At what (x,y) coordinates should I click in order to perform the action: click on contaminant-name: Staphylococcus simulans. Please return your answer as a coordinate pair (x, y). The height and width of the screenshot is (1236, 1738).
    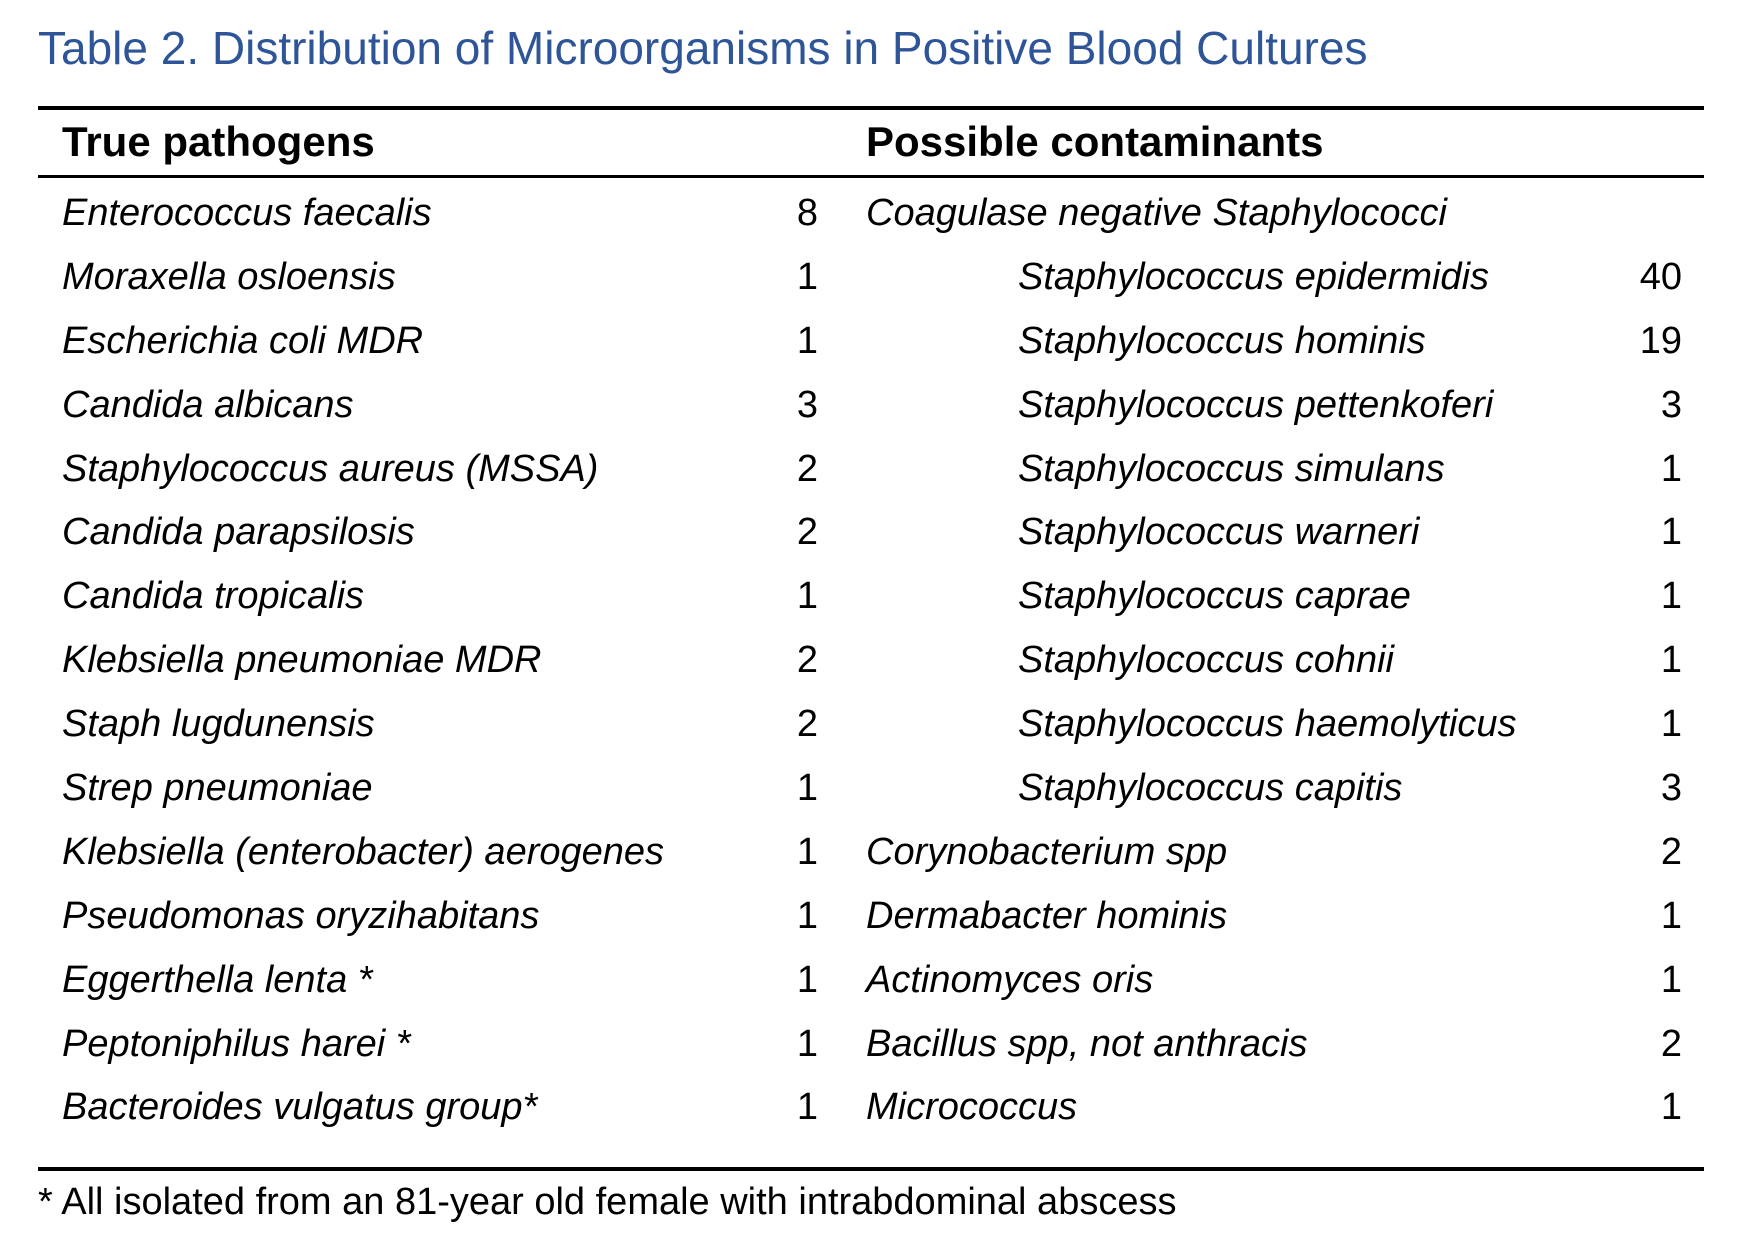
    Looking at the image, I should click on (1231, 468).